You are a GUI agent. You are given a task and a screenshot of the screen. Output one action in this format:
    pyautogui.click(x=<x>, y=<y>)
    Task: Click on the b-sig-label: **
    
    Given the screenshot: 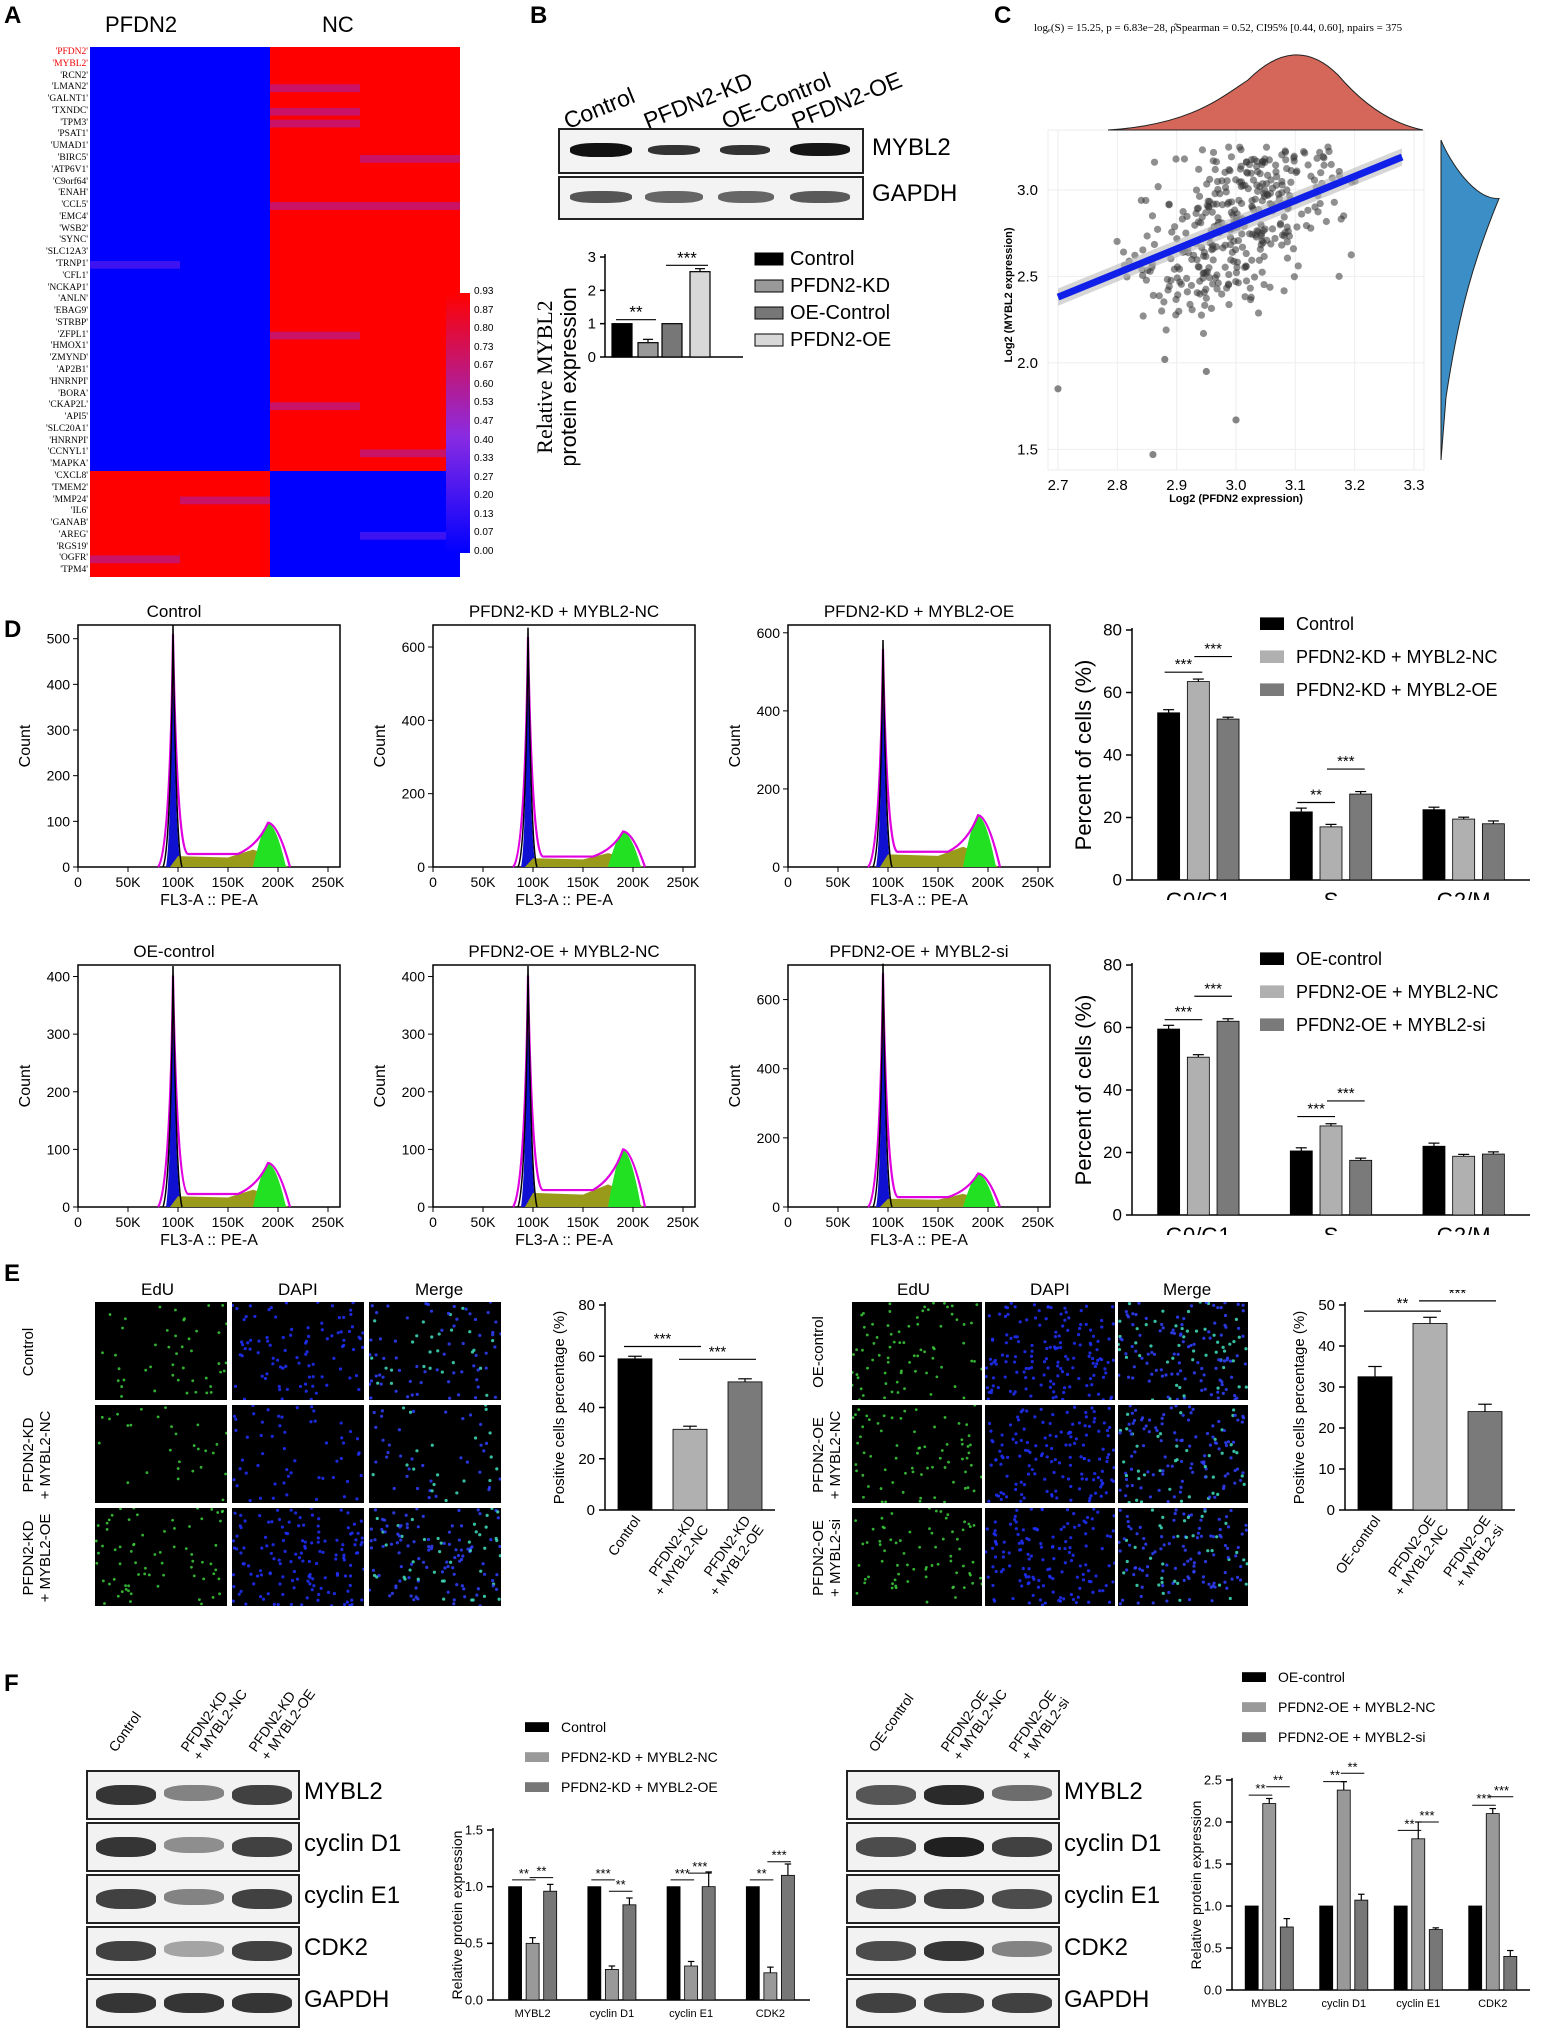 What is the action you would take?
    pyautogui.click(x=636, y=312)
    